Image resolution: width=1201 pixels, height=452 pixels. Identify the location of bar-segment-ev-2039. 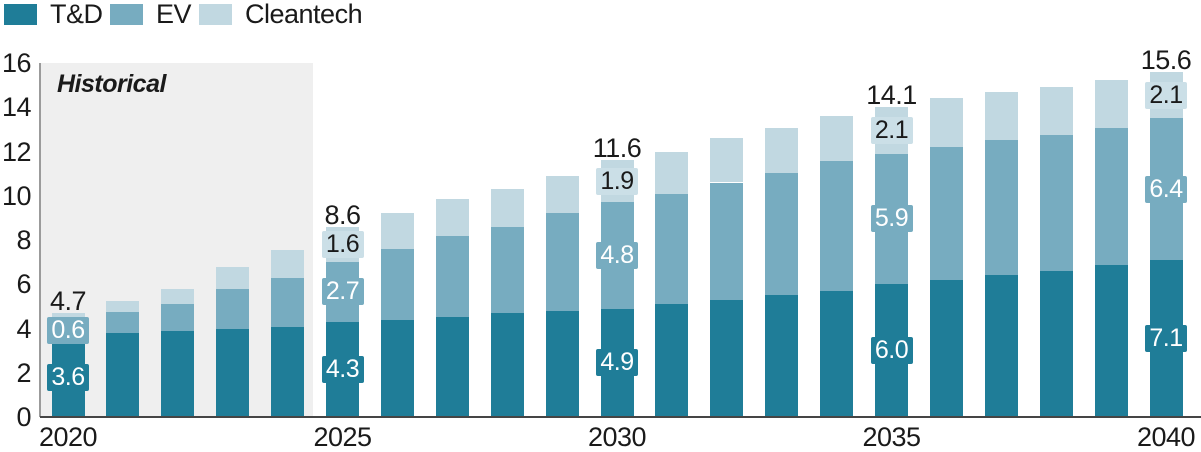
(1111, 197).